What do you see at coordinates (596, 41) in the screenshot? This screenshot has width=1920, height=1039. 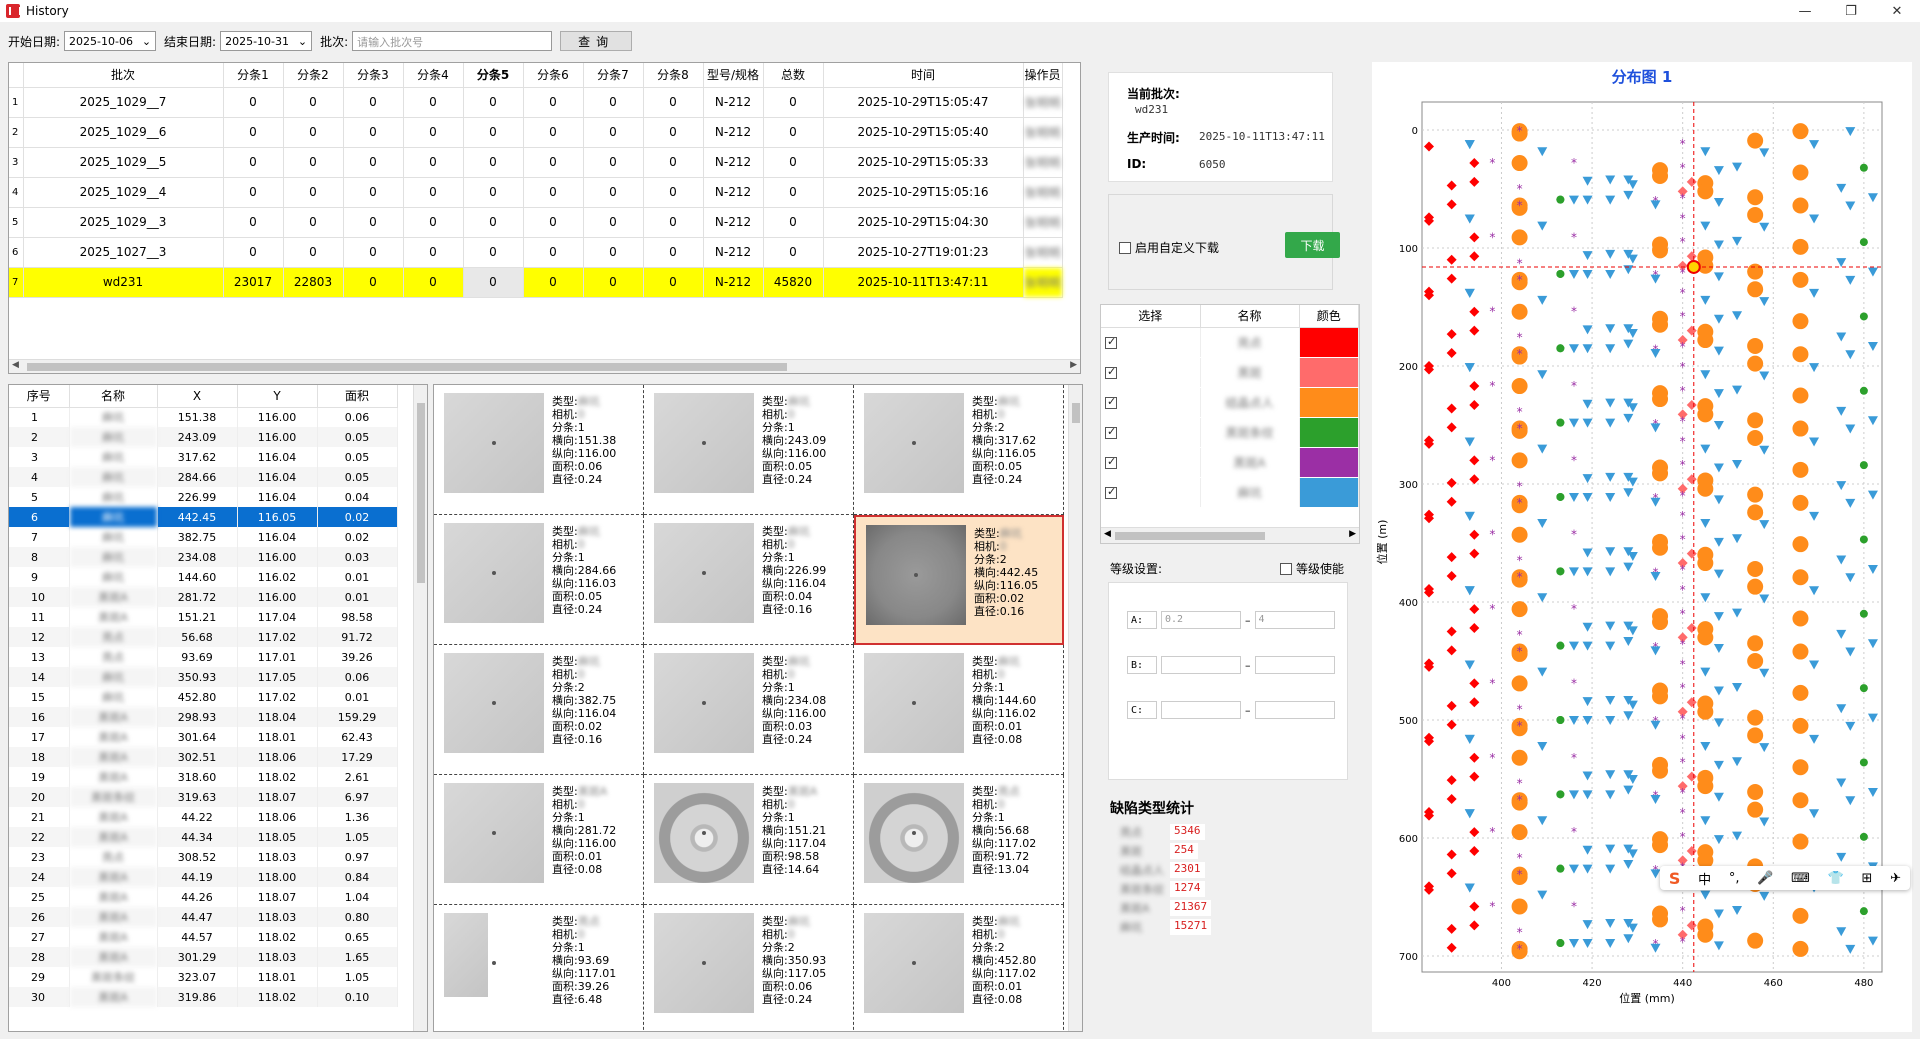 I see `query-button: 查询` at bounding box center [596, 41].